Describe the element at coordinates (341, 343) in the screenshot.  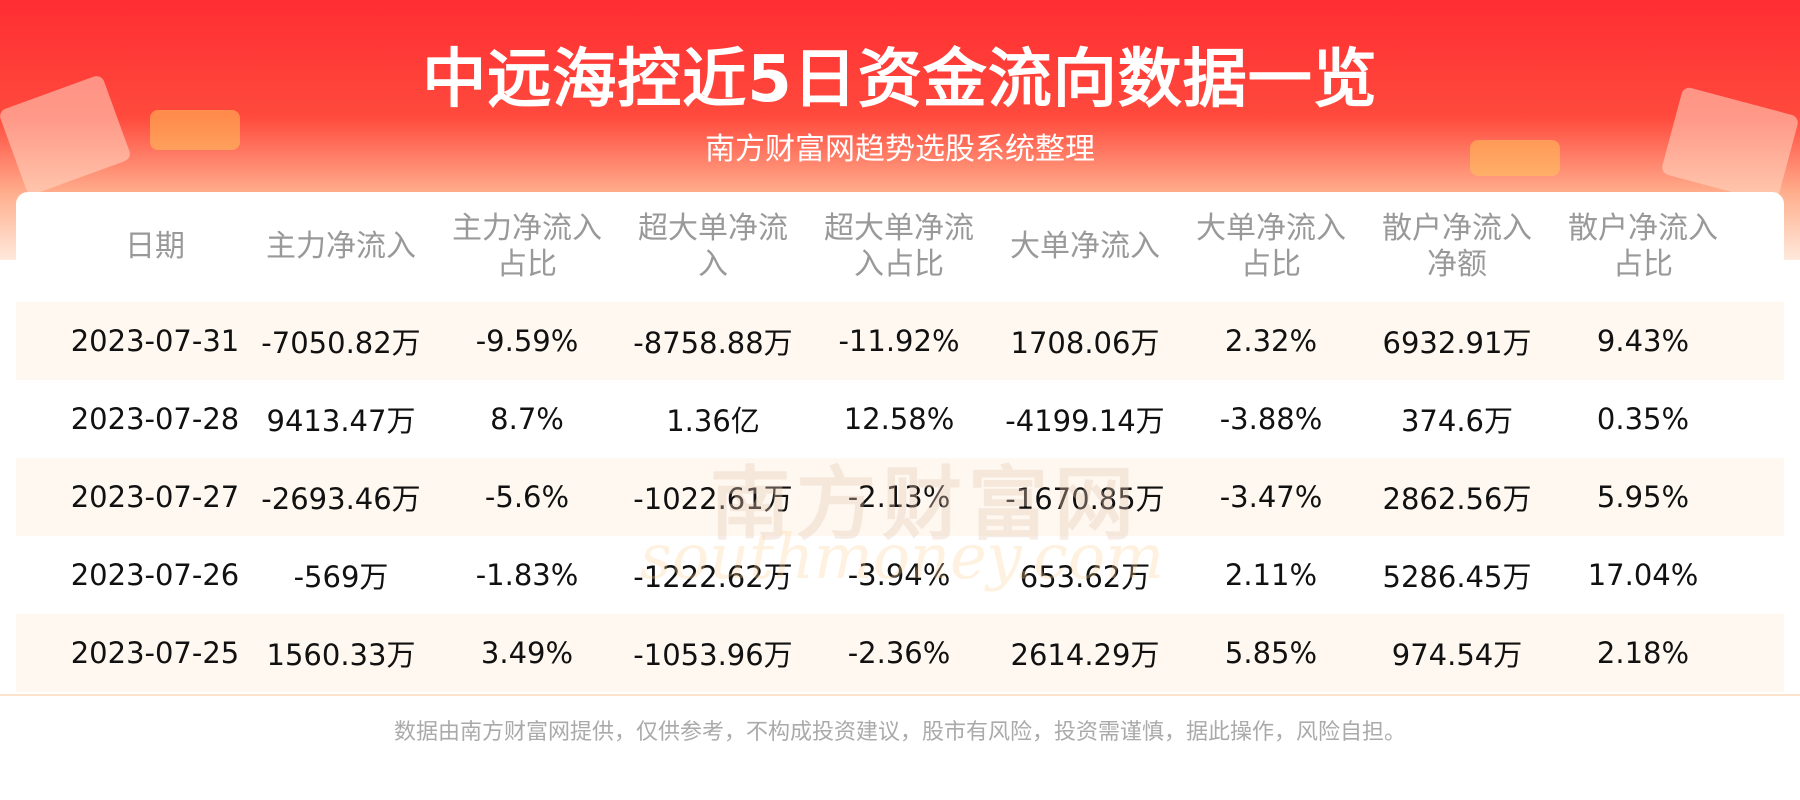
I see `table-cell: -7050.82万` at that location.